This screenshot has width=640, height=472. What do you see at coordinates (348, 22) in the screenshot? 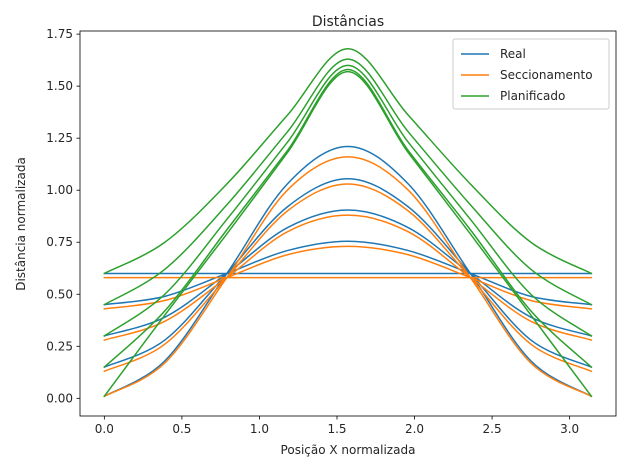
I see `chart-title: Distâncias` at bounding box center [348, 22].